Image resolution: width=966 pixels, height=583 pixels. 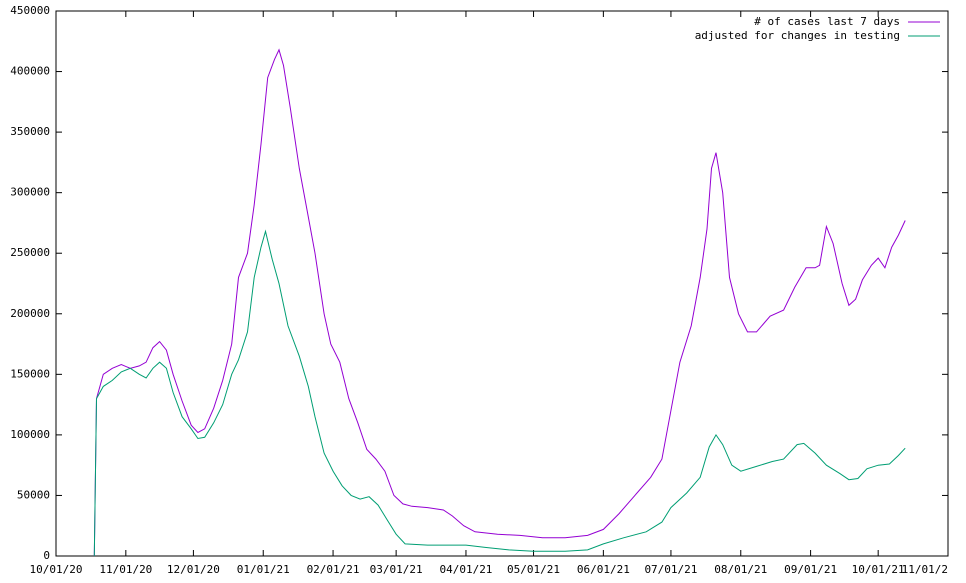 What do you see at coordinates (603, 569) in the screenshot?
I see `x-tick-label: 06/01/21` at bounding box center [603, 569].